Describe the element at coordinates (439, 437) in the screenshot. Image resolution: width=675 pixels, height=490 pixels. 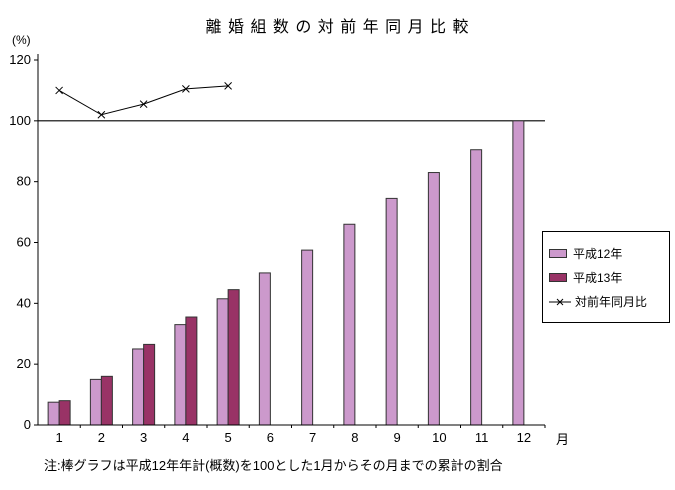
I see `x-tick-label: 10` at that location.